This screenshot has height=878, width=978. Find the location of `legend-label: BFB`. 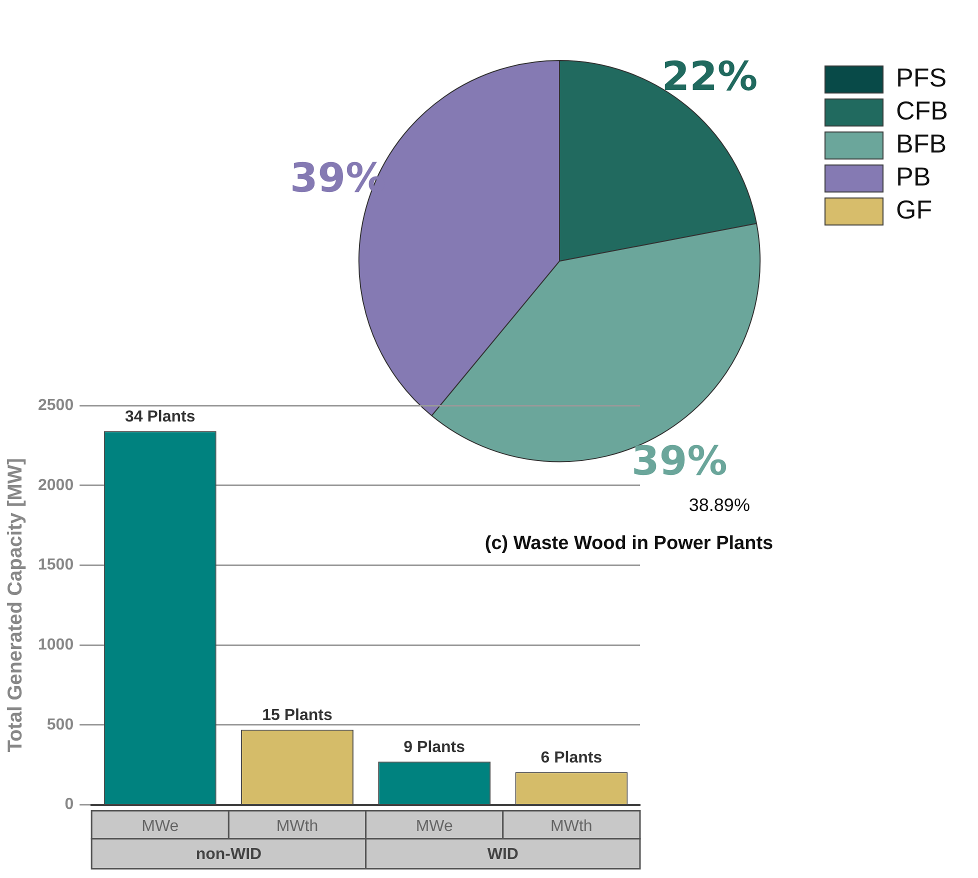

legend-label: BFB is located at coordinates (921, 143).